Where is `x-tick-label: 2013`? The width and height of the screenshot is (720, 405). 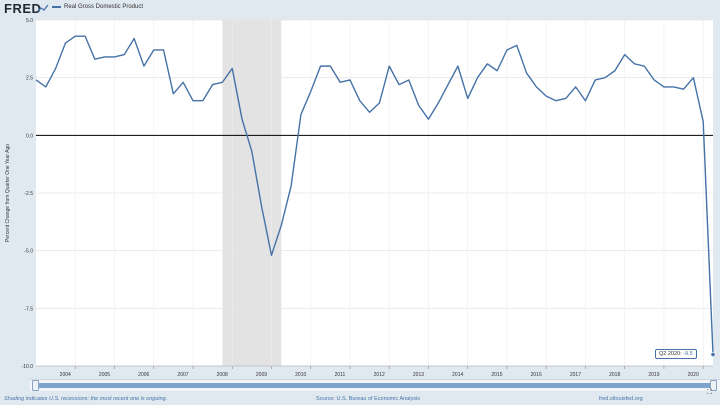 x-tick-label: 2013 is located at coordinates (418, 375).